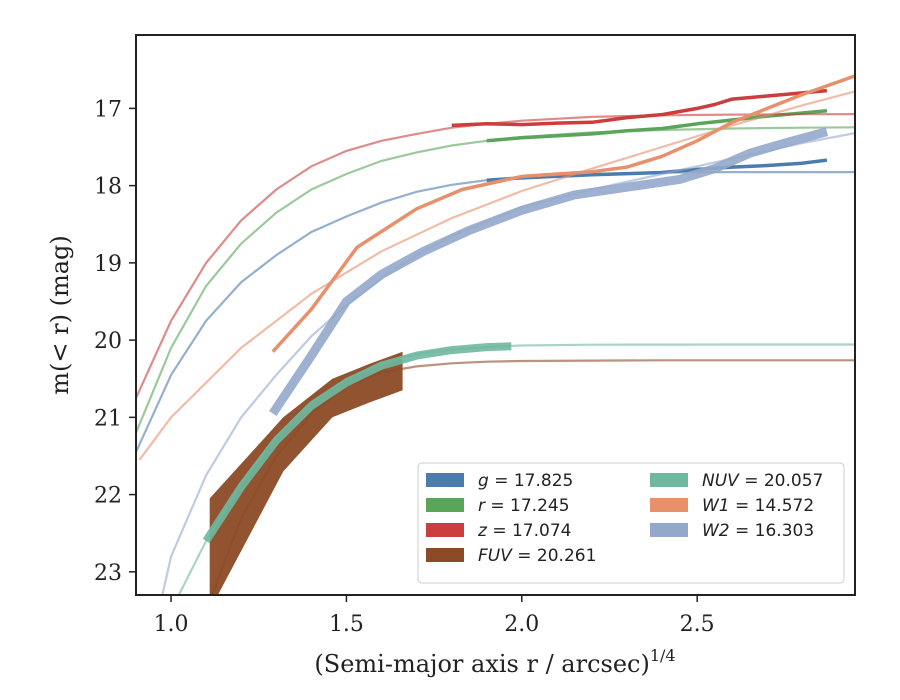 This screenshot has height=700, width=900. I want to click on y-tick-label: 19, so click(108, 264).